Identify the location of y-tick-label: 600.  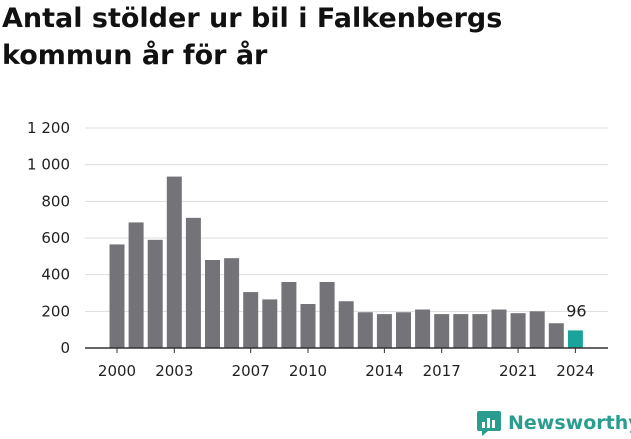
(55, 238).